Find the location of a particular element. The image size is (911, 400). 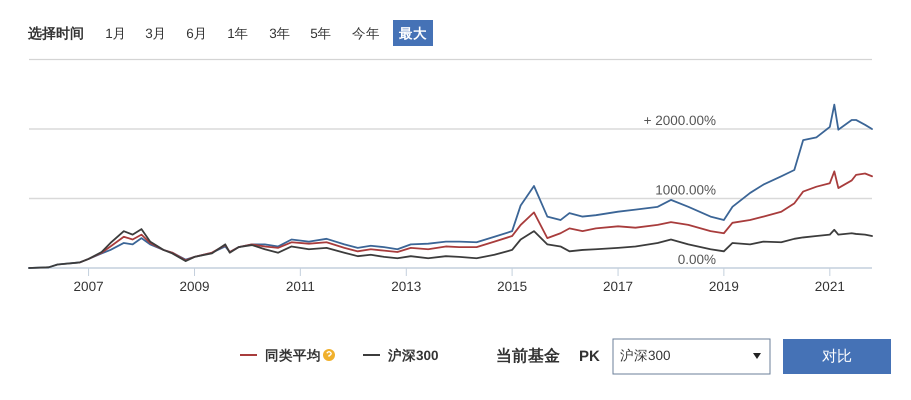

x-tick-label: 2013 is located at coordinates (406, 286).